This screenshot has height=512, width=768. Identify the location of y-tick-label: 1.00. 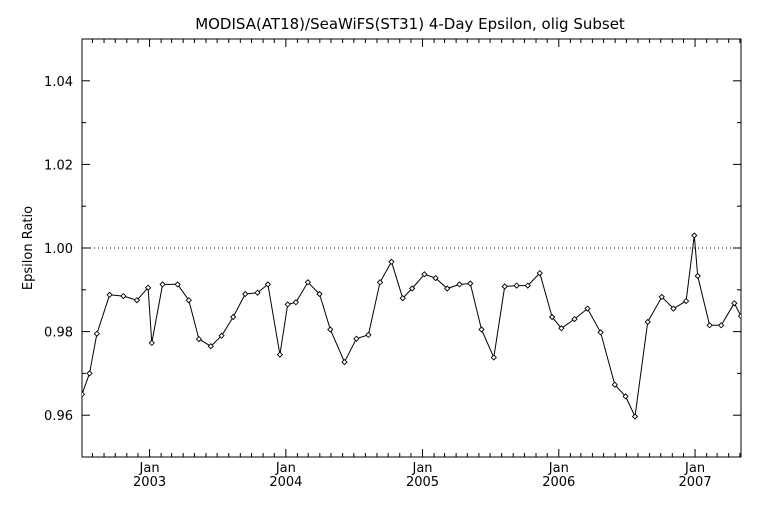
(58, 249).